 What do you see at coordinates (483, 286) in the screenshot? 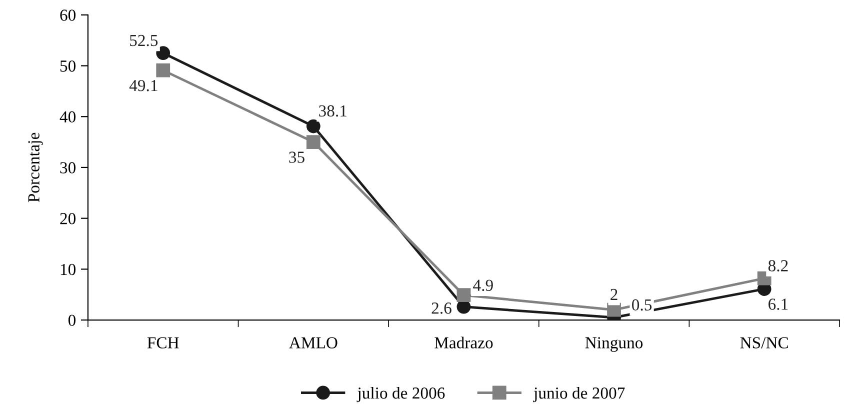
I see `data-label: 4.9` at bounding box center [483, 286].